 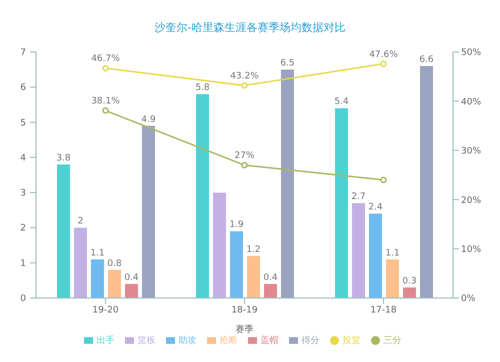 What do you see at coordinates (383, 310) in the screenshot?
I see `x-tick-label: 17-18` at bounding box center [383, 310].